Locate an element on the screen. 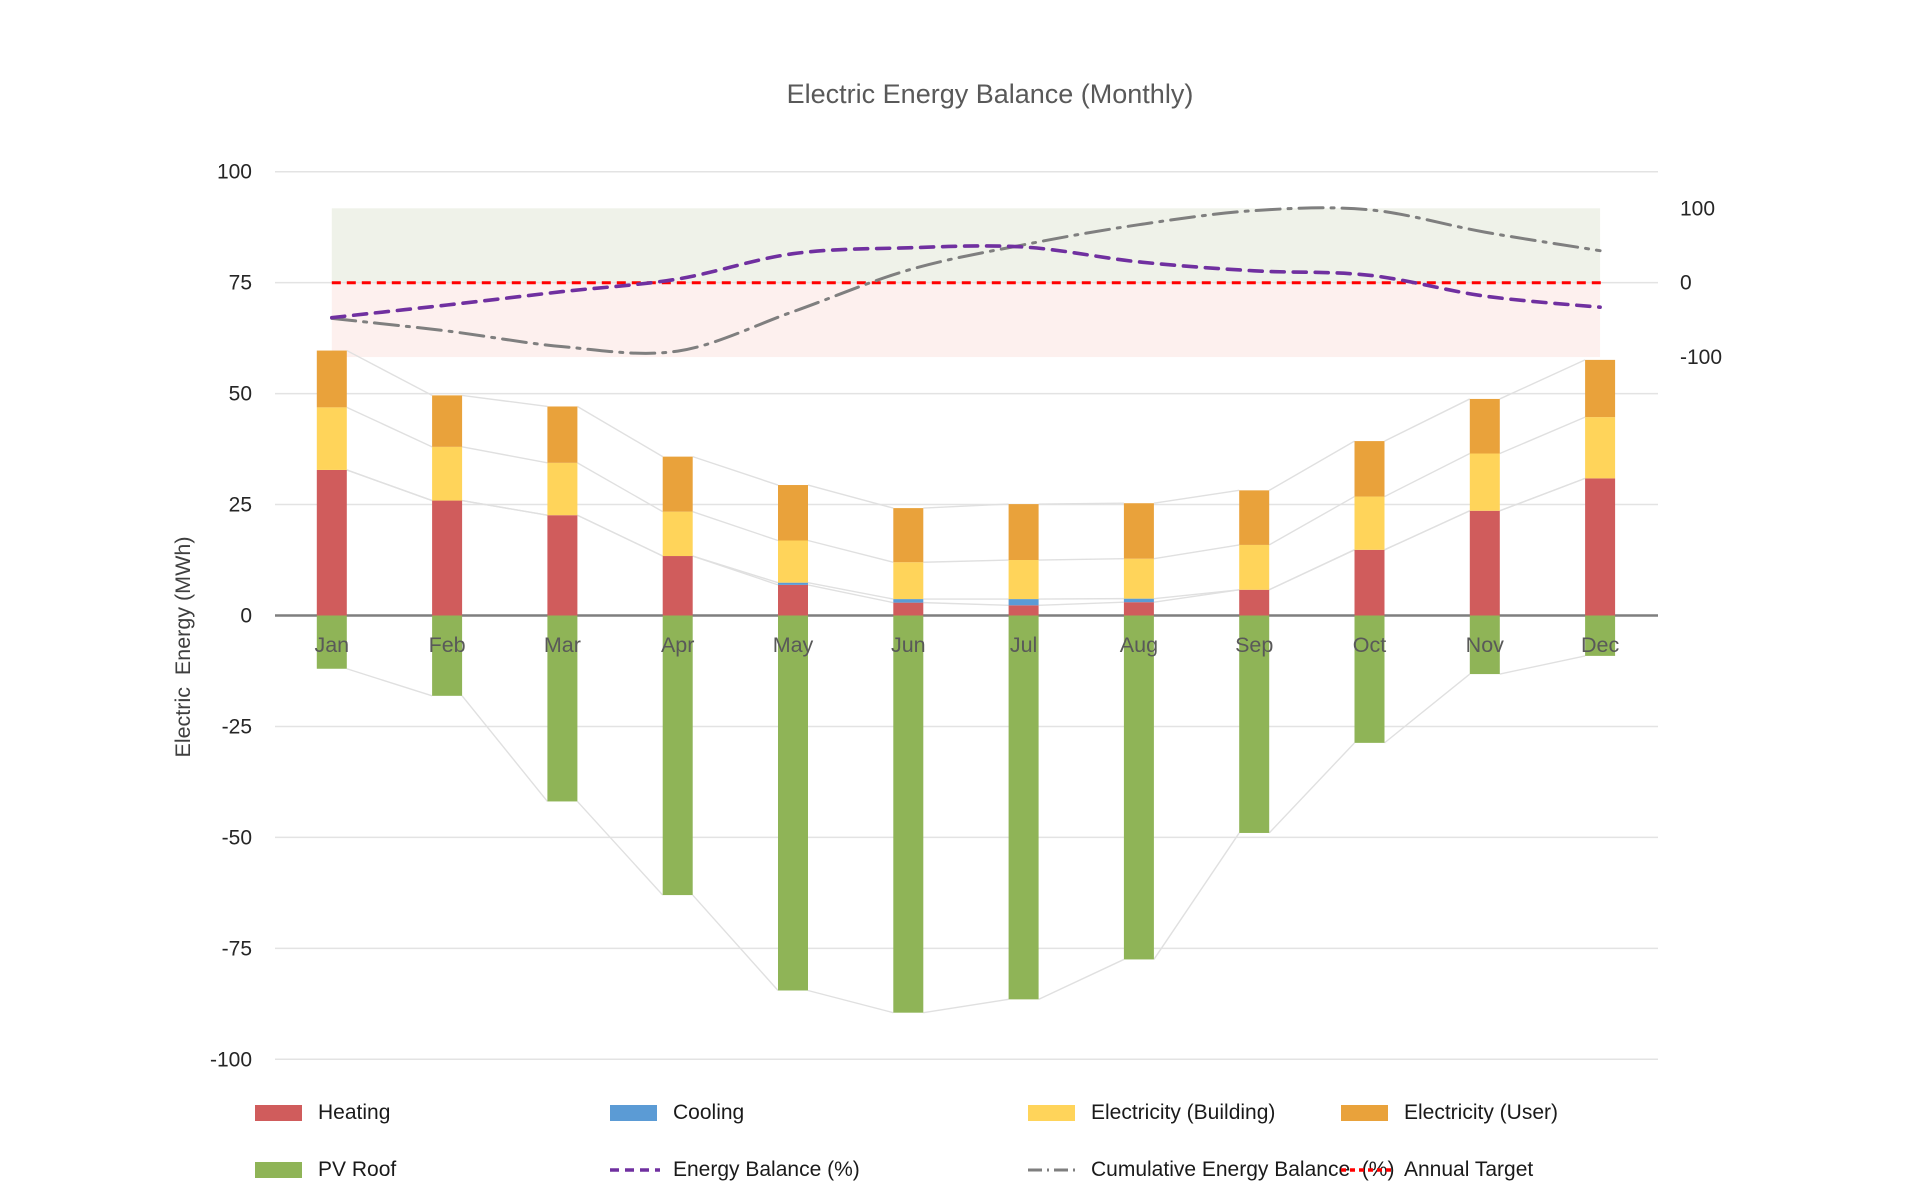 This screenshot has width=1920, height=1201. x-axis-month-label: Nov is located at coordinates (1485, 645).